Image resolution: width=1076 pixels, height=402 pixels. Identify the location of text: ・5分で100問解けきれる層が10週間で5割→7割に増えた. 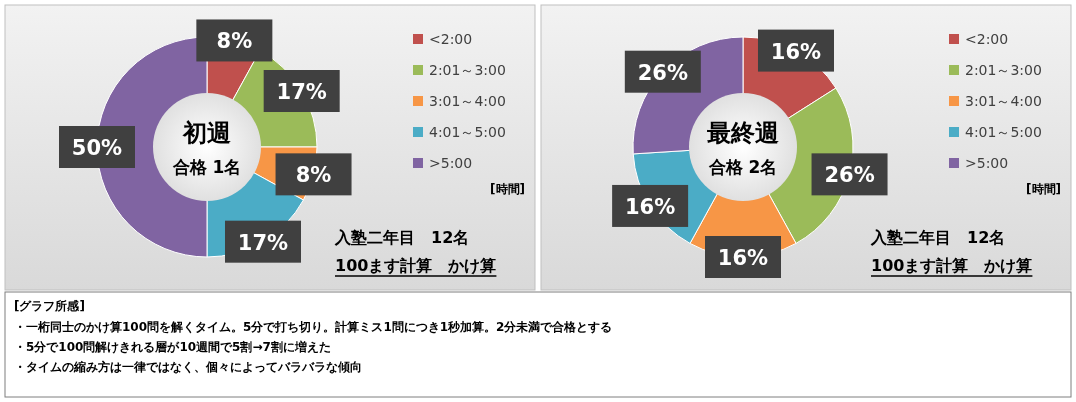
(172, 347).